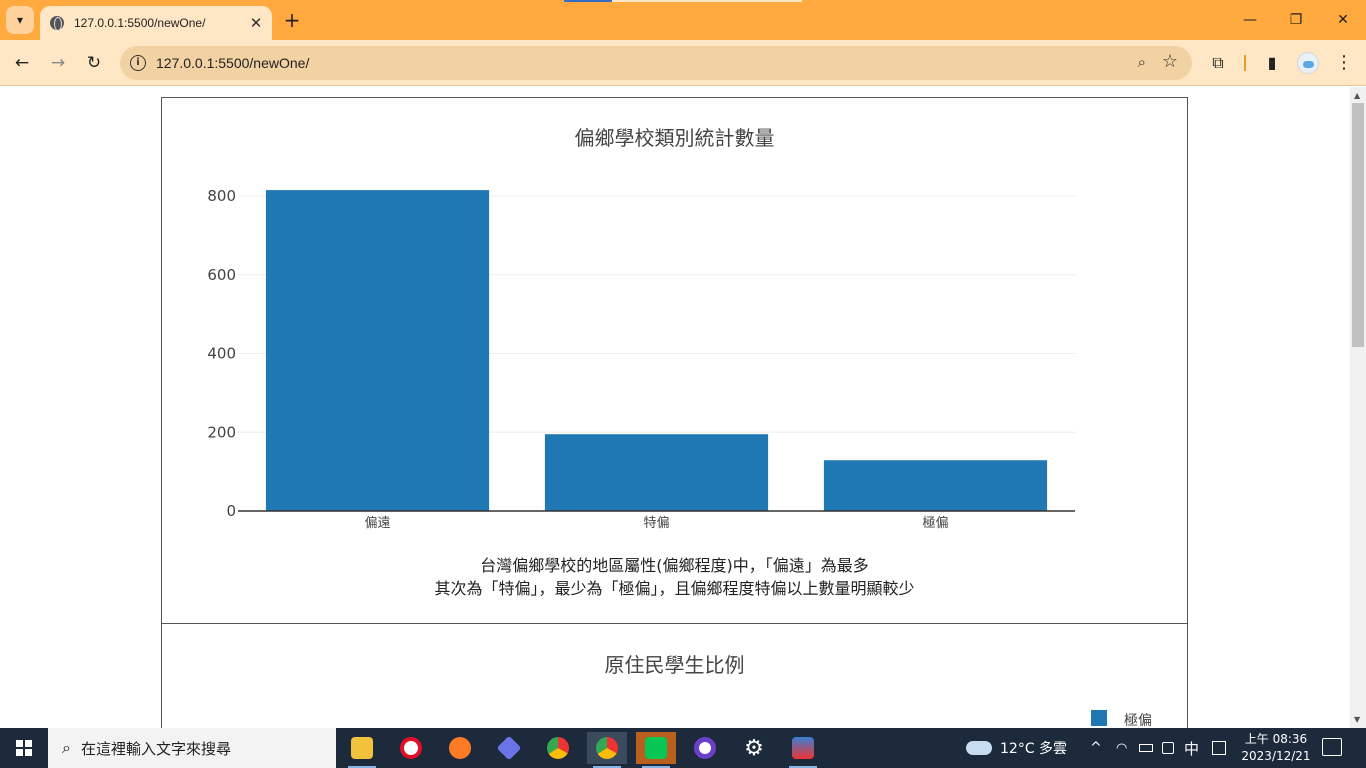 The width and height of the screenshot is (1366, 768). I want to click on tab-search-button: ▾, so click(20, 20).